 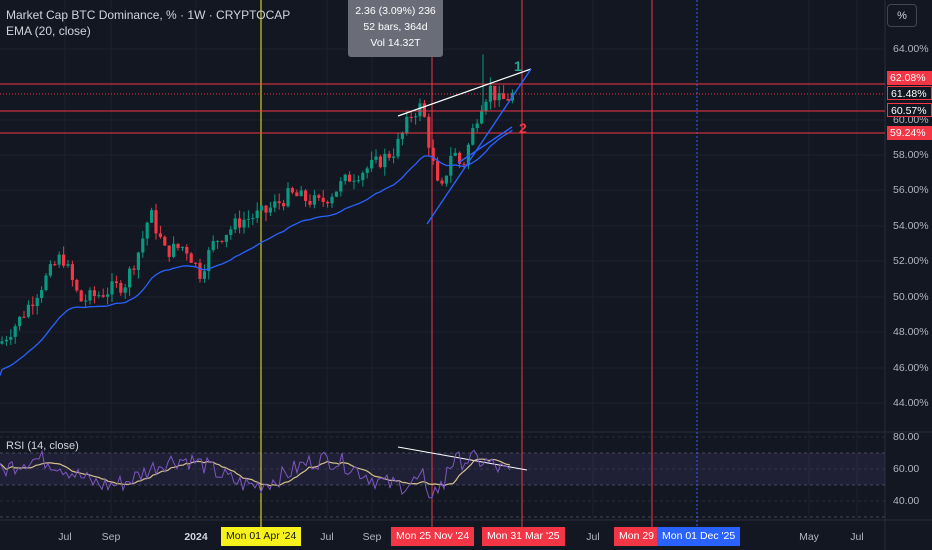 I want to click on price-label: 58.00%, so click(x=911, y=155).